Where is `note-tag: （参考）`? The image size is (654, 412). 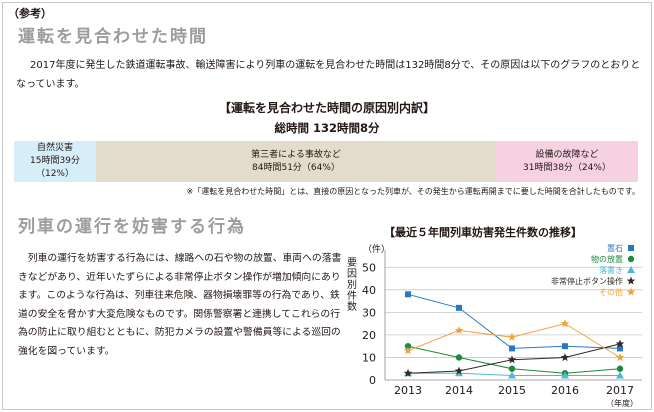
note-tag: （参考） is located at coordinates (30, 13).